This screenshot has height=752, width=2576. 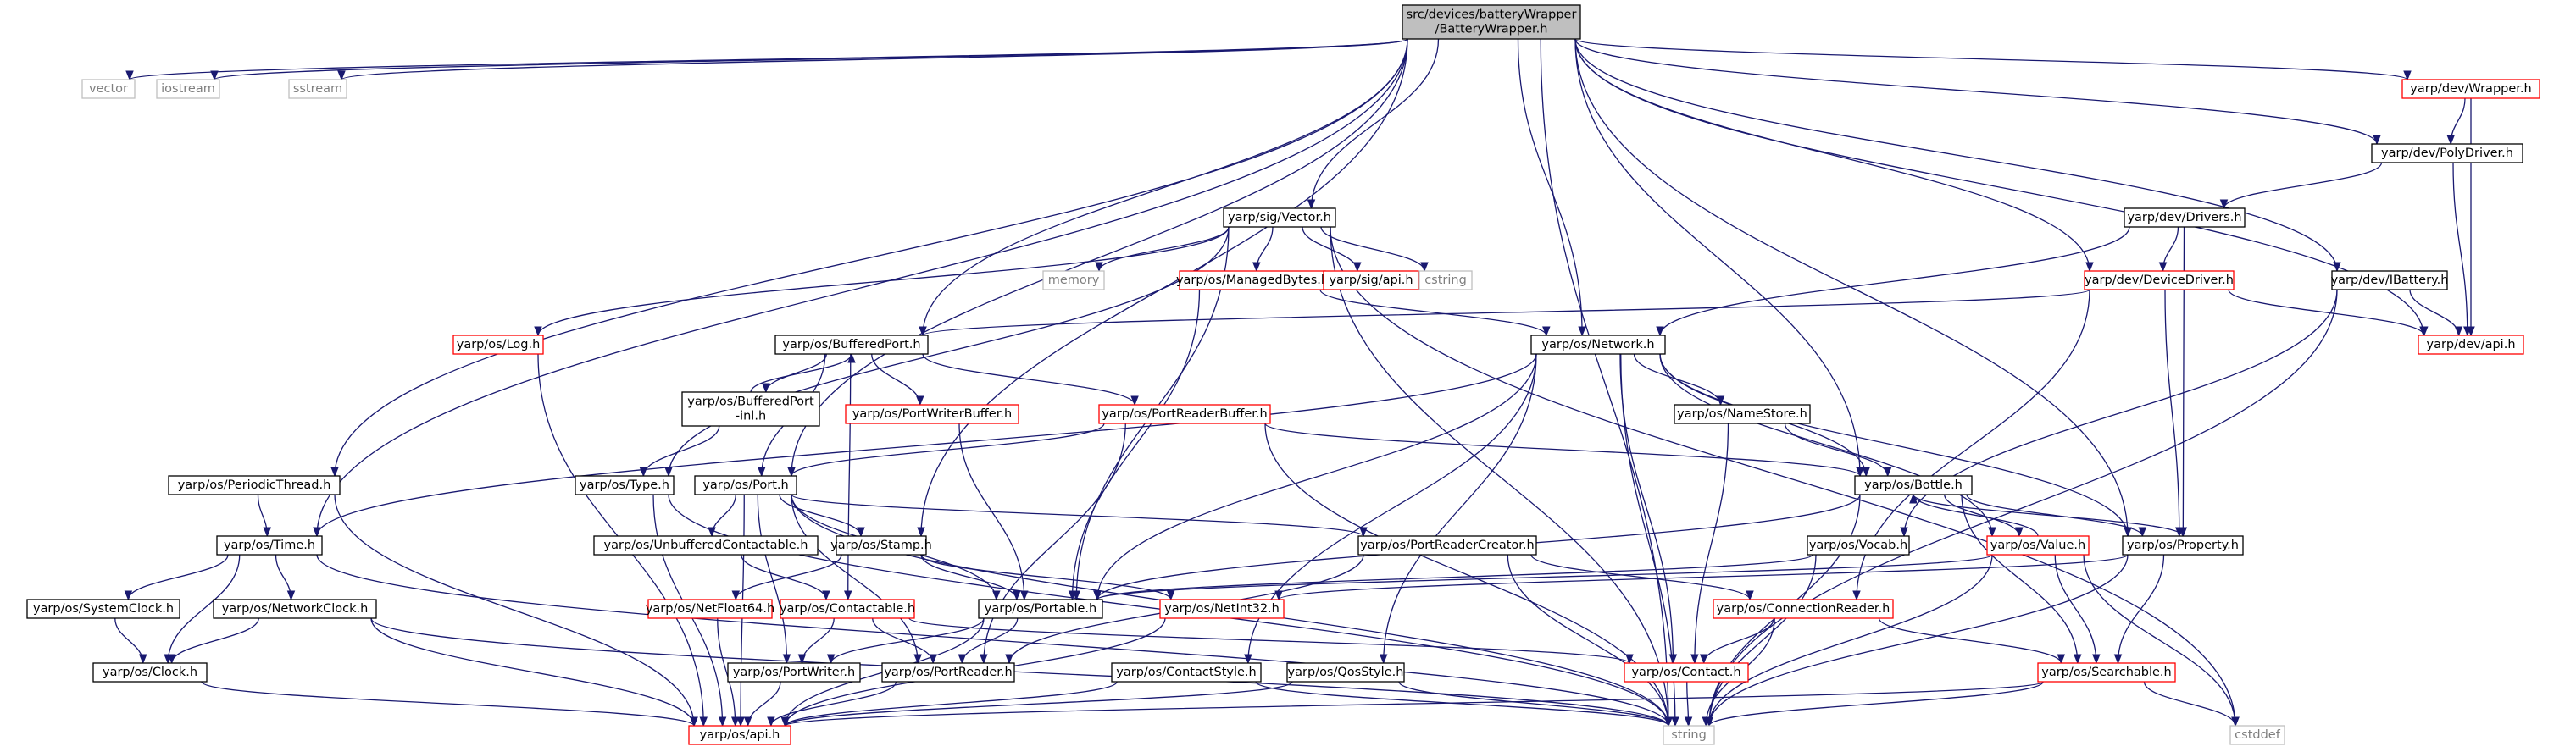 I want to click on node-polydriver: yarp/dev/PolyDriver.h, so click(x=2447, y=153).